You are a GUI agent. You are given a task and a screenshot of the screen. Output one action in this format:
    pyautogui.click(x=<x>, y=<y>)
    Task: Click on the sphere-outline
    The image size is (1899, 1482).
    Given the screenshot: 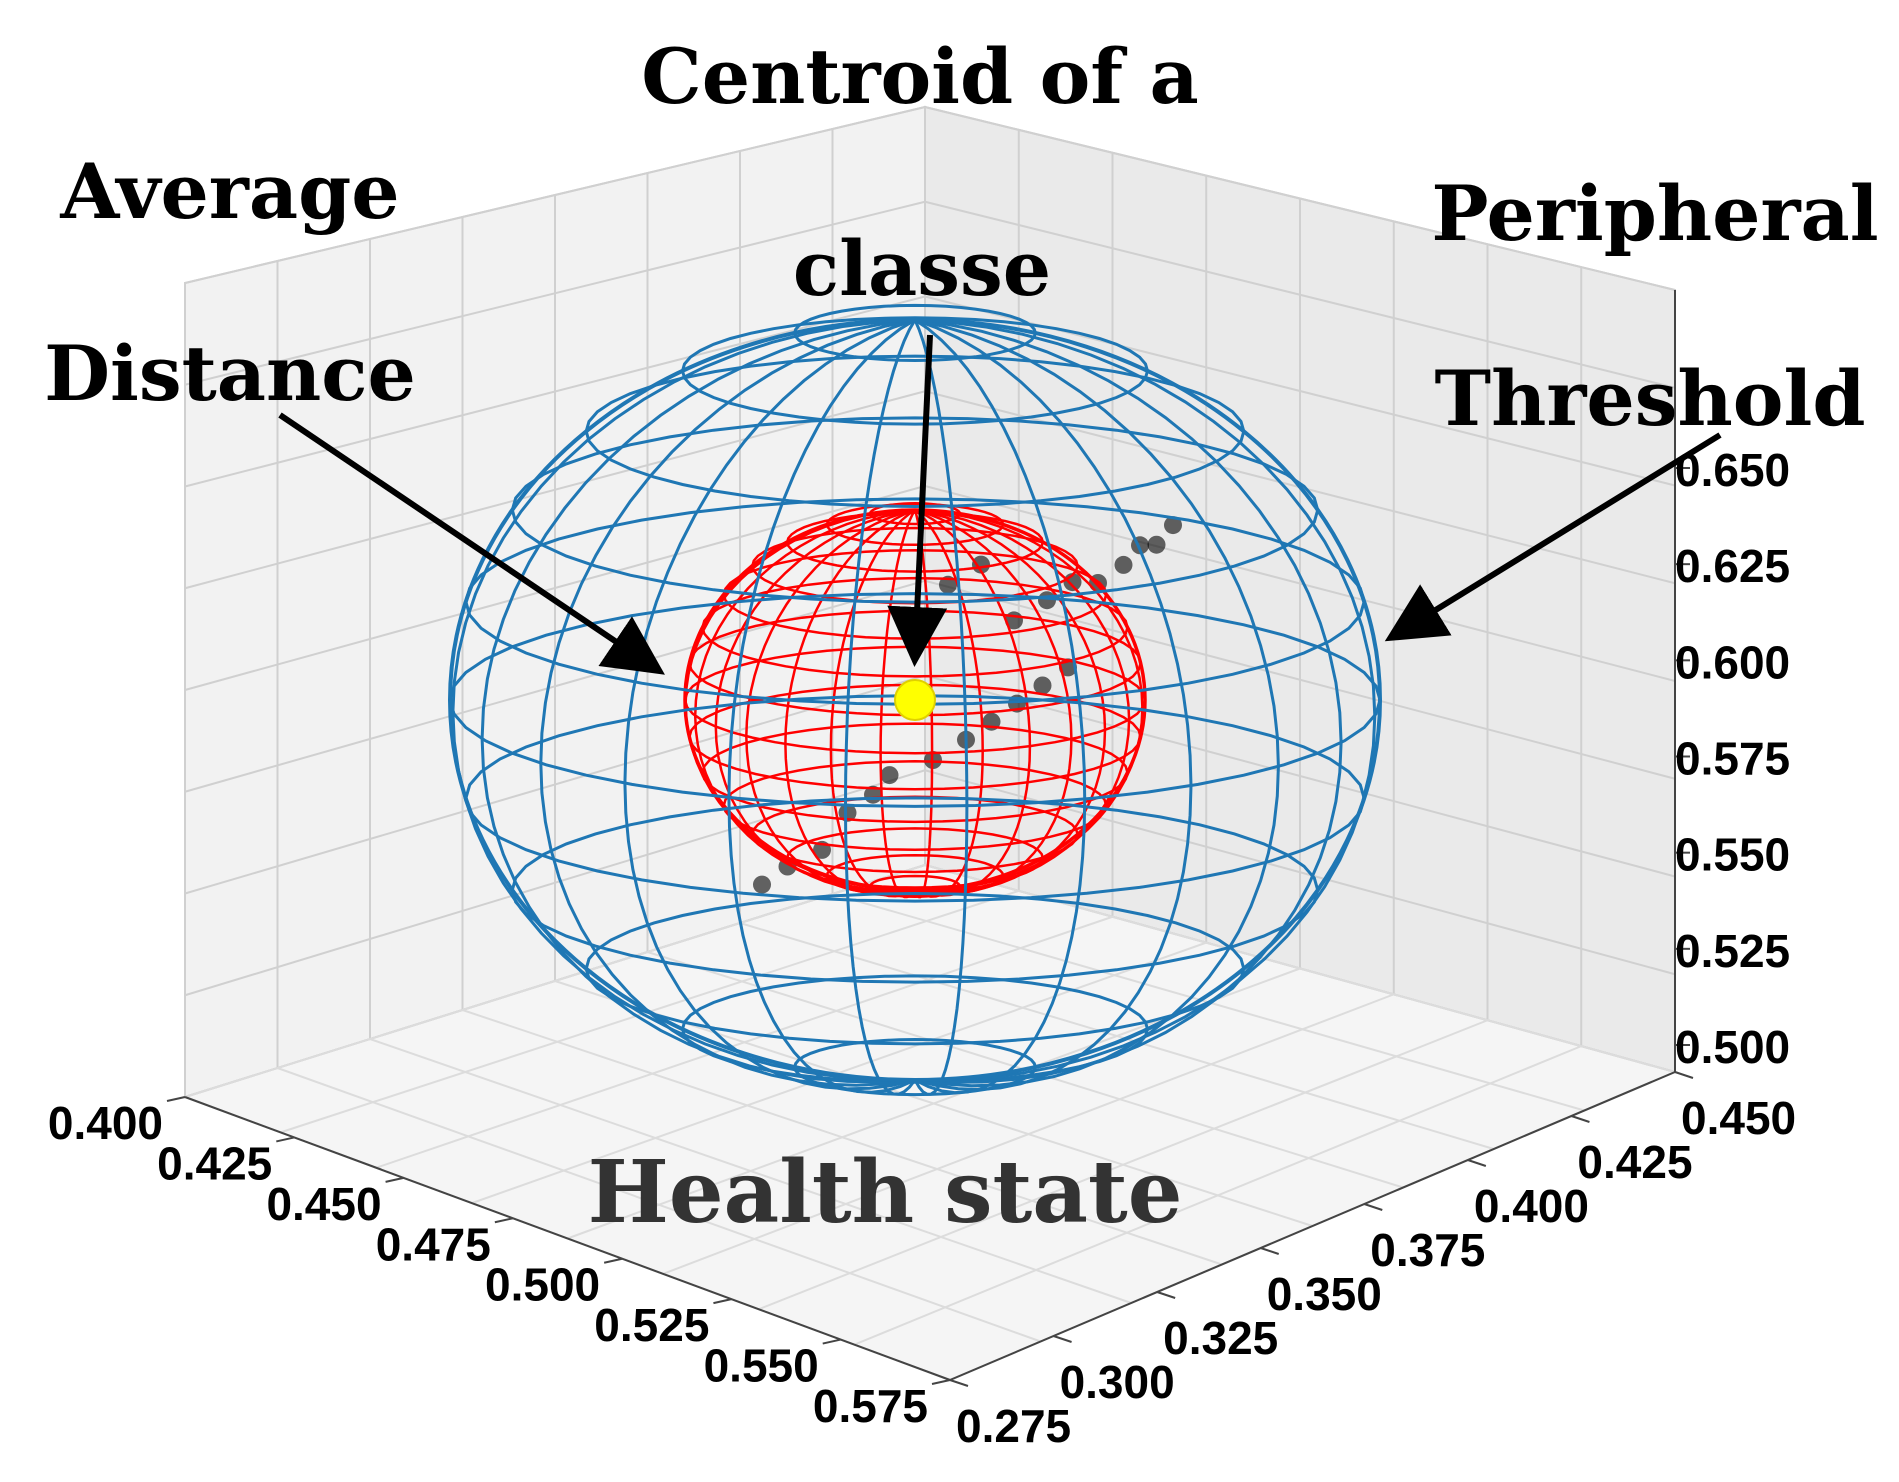 What is the action you would take?
    pyautogui.click(x=915, y=700)
    